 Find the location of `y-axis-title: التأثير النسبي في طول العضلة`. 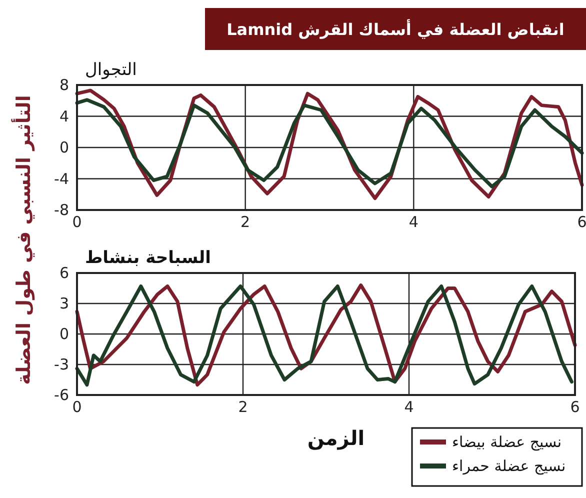

y-axis-title: التأثير النسبي في طول العضلة is located at coordinates (23, 240).